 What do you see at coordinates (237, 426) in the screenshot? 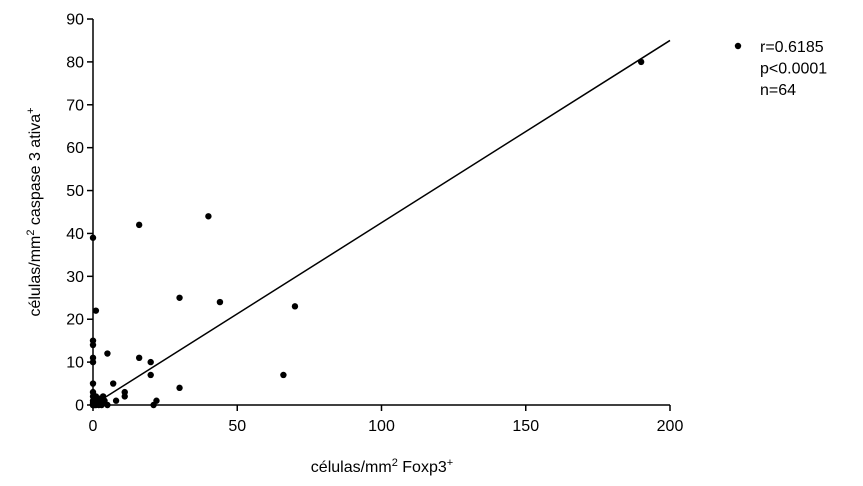
I see `x-tick-label: 50` at bounding box center [237, 426].